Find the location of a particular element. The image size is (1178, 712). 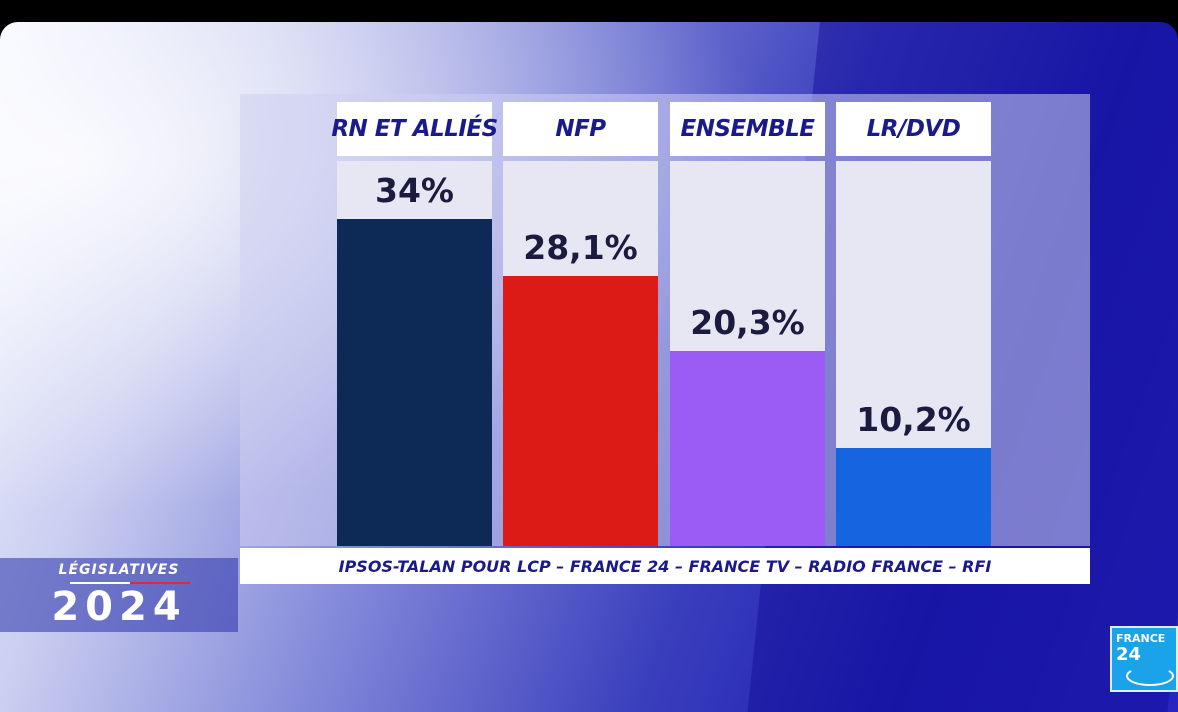

bar-value-label: 34% is located at coordinates (414, 190).